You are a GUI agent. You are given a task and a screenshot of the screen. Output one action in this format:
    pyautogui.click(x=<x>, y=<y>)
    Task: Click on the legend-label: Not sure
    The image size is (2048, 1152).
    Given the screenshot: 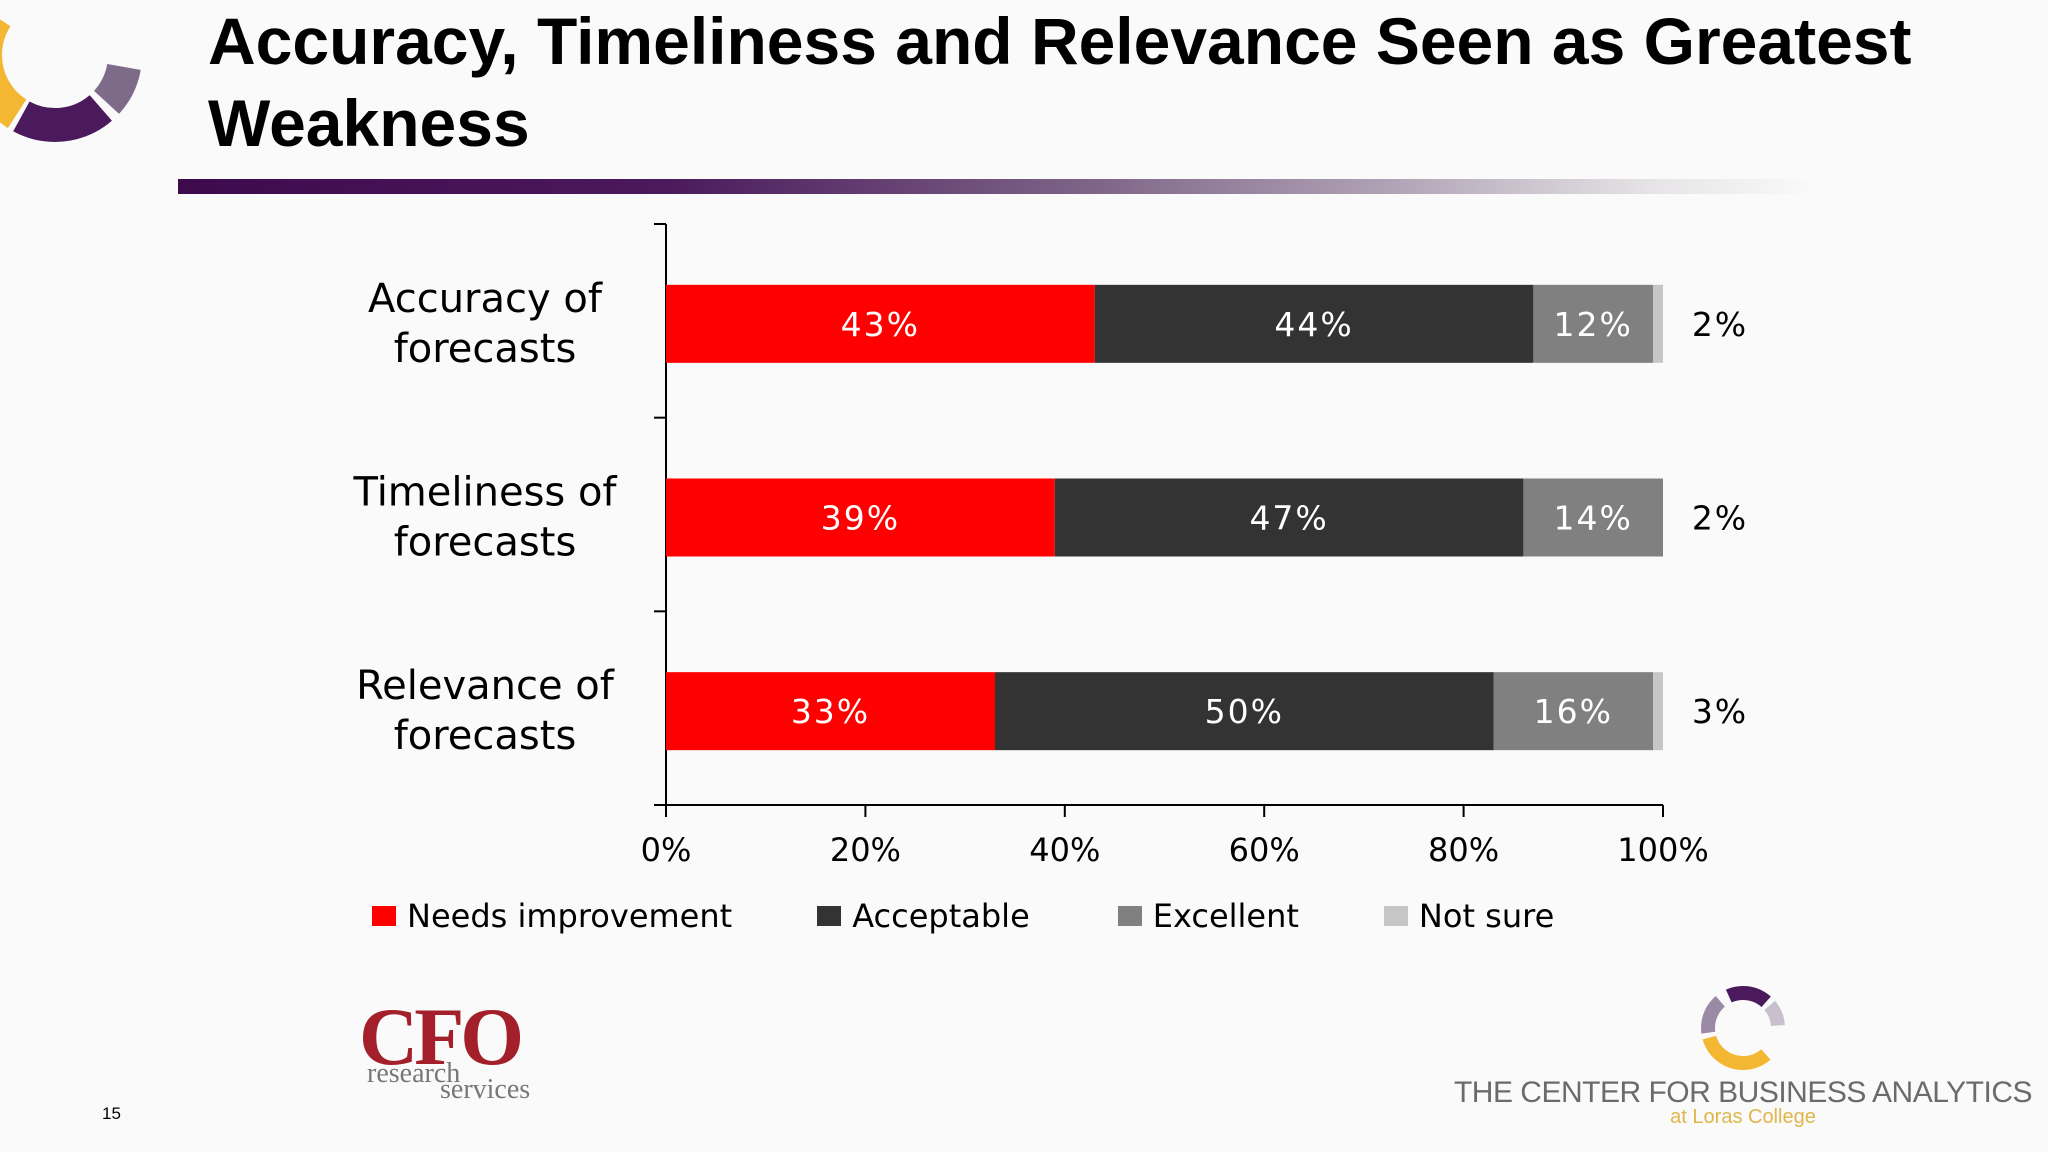 What is the action you would take?
    pyautogui.click(x=1486, y=916)
    